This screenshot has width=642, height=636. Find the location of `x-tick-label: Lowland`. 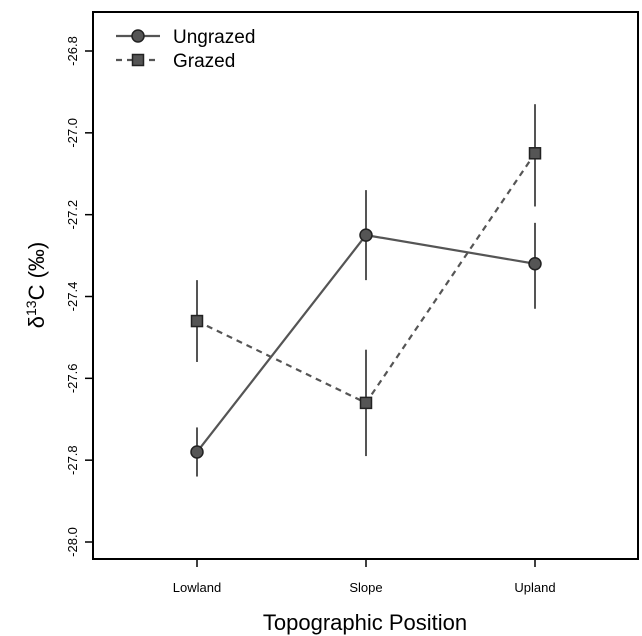

x-tick-label: Lowland is located at coordinates (197, 587).